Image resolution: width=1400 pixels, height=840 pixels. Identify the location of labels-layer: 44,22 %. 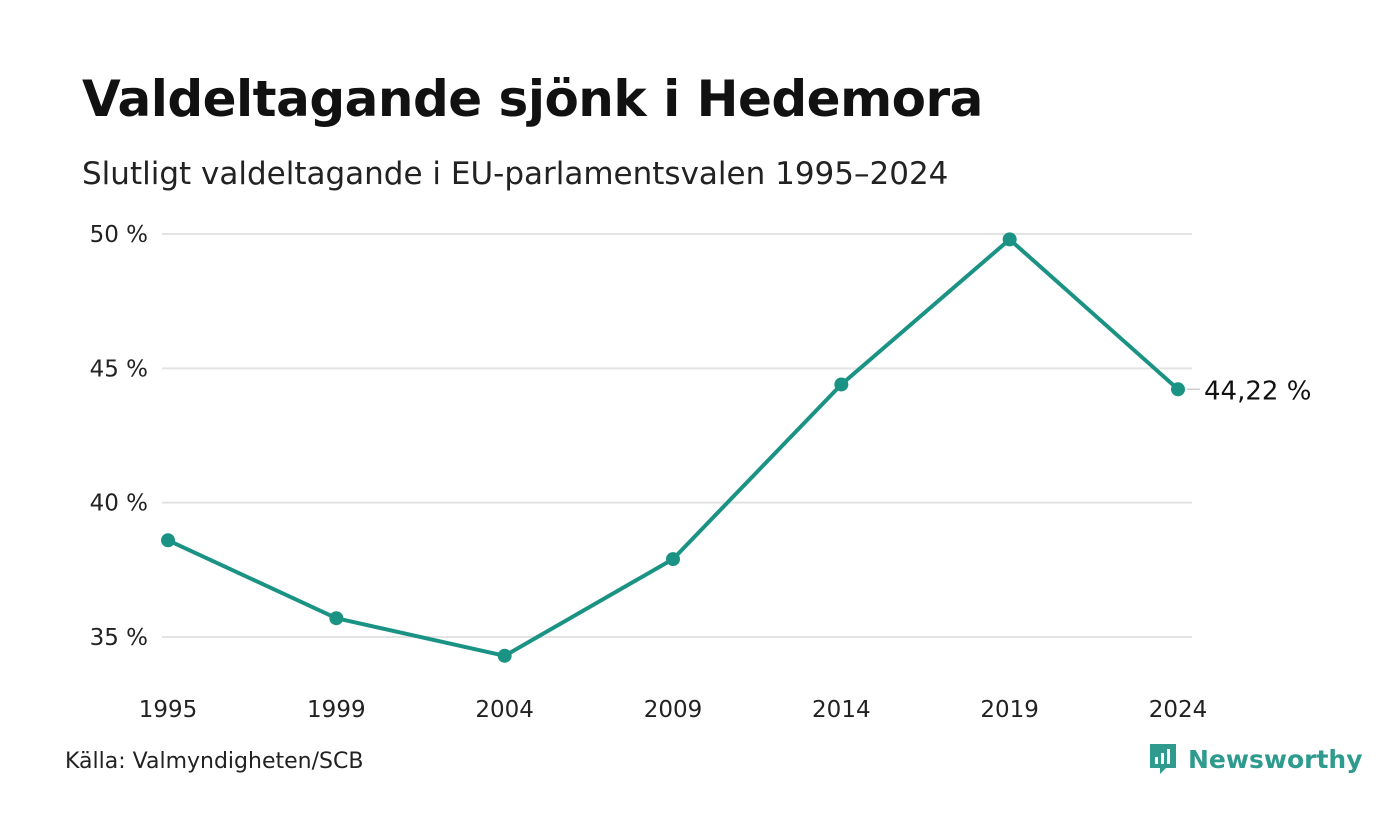
(1249, 391).